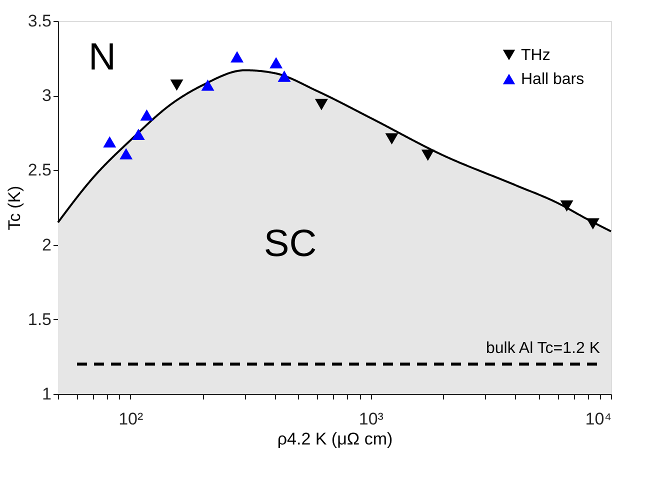 The width and height of the screenshot is (659, 477). I want to click on x-tick-label: 10², so click(131, 419).